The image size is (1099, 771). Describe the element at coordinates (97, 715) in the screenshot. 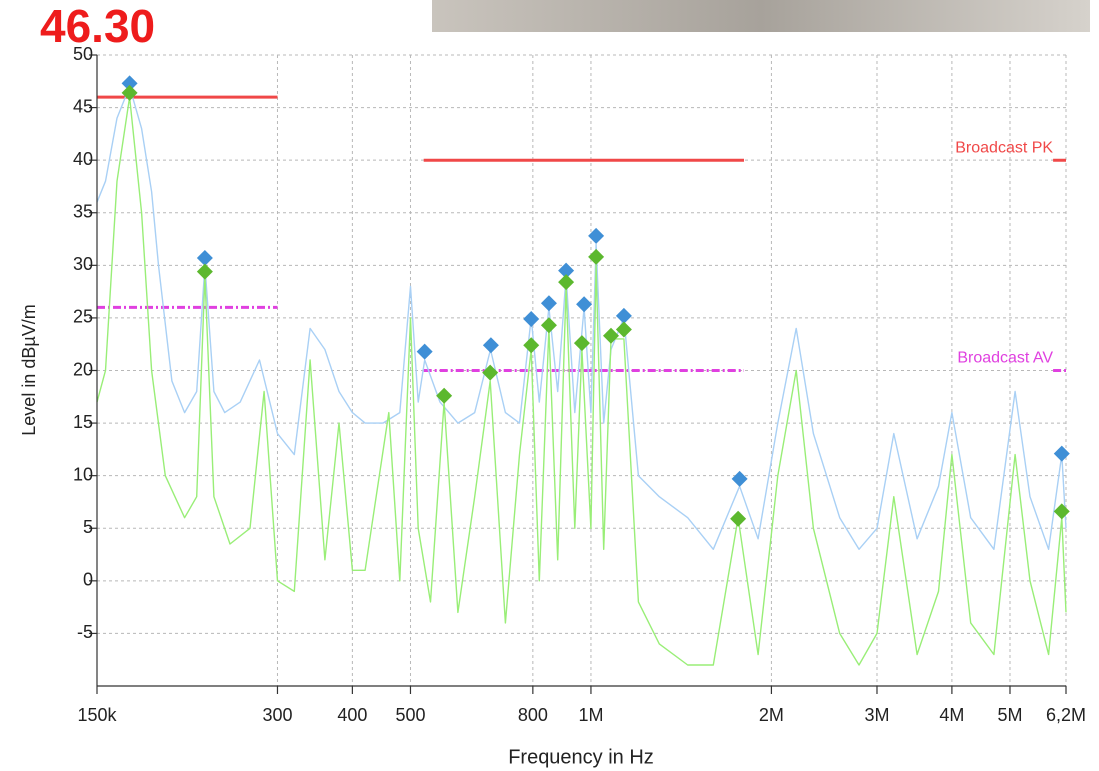

I see `x-tick-label: 150k` at that location.